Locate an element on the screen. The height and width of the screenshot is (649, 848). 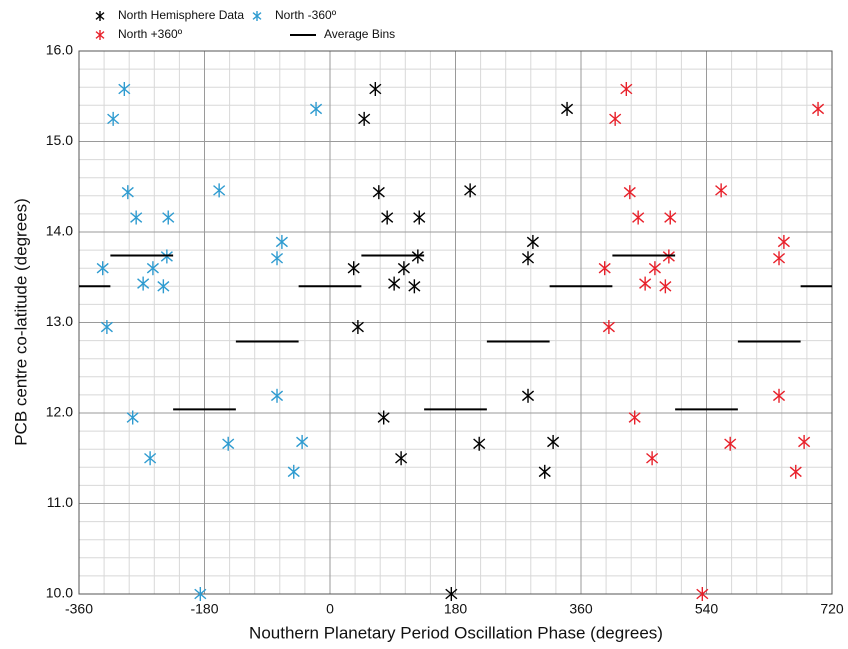
x-tick-label: 540 is located at coordinates (707, 609).